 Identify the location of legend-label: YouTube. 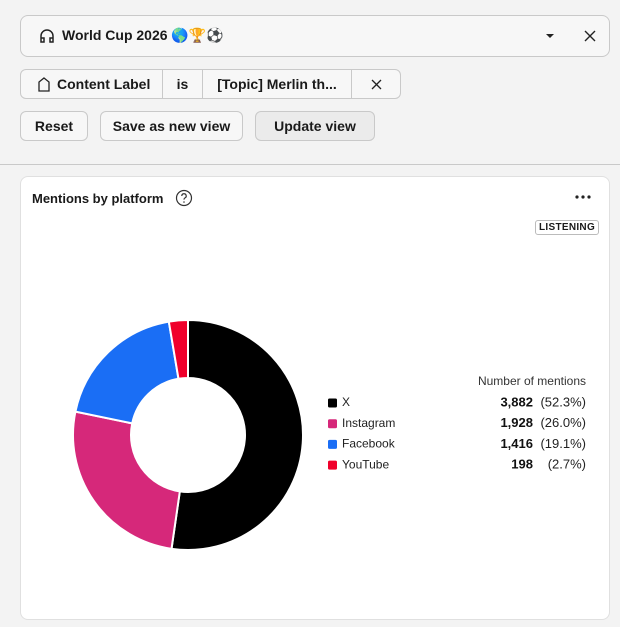
(365, 464).